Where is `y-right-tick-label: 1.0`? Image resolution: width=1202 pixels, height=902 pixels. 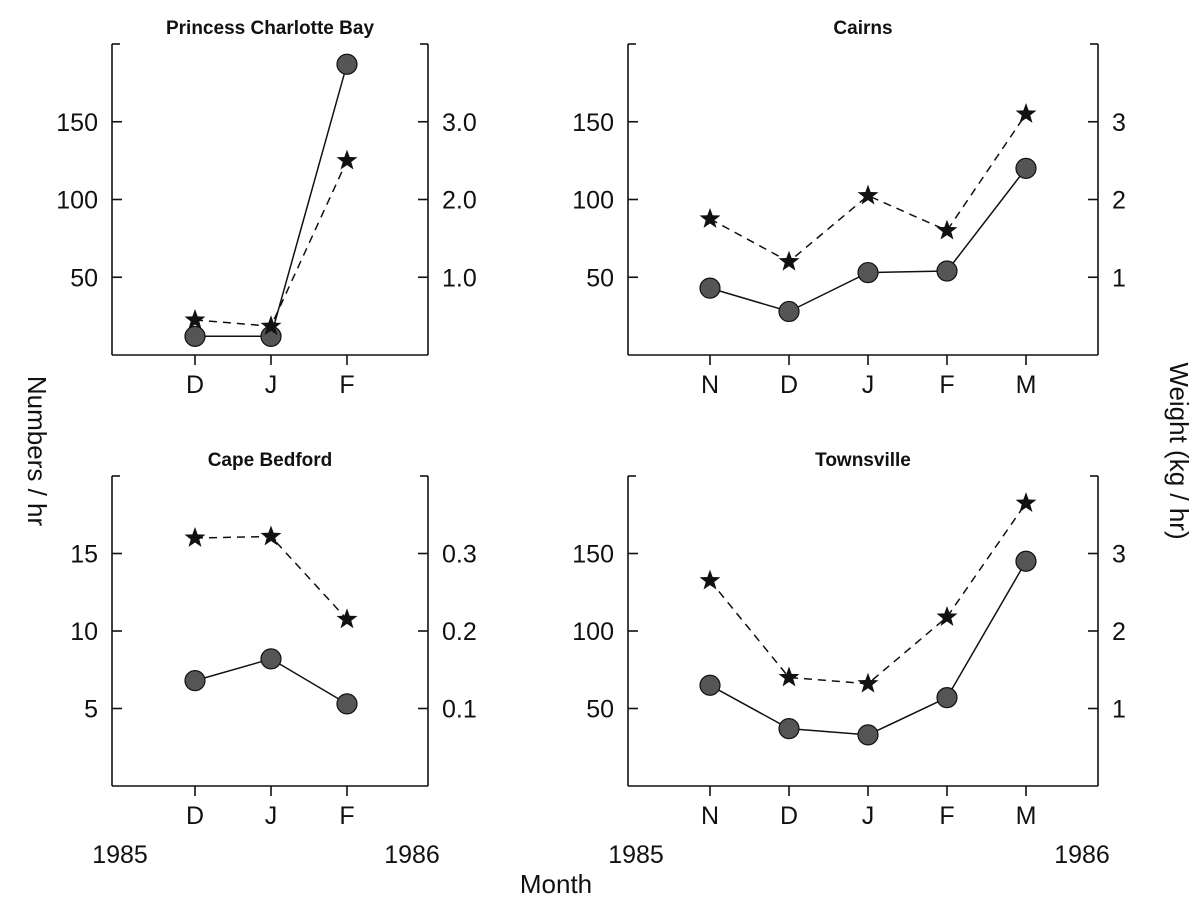 y-right-tick-label: 1.0 is located at coordinates (459, 278).